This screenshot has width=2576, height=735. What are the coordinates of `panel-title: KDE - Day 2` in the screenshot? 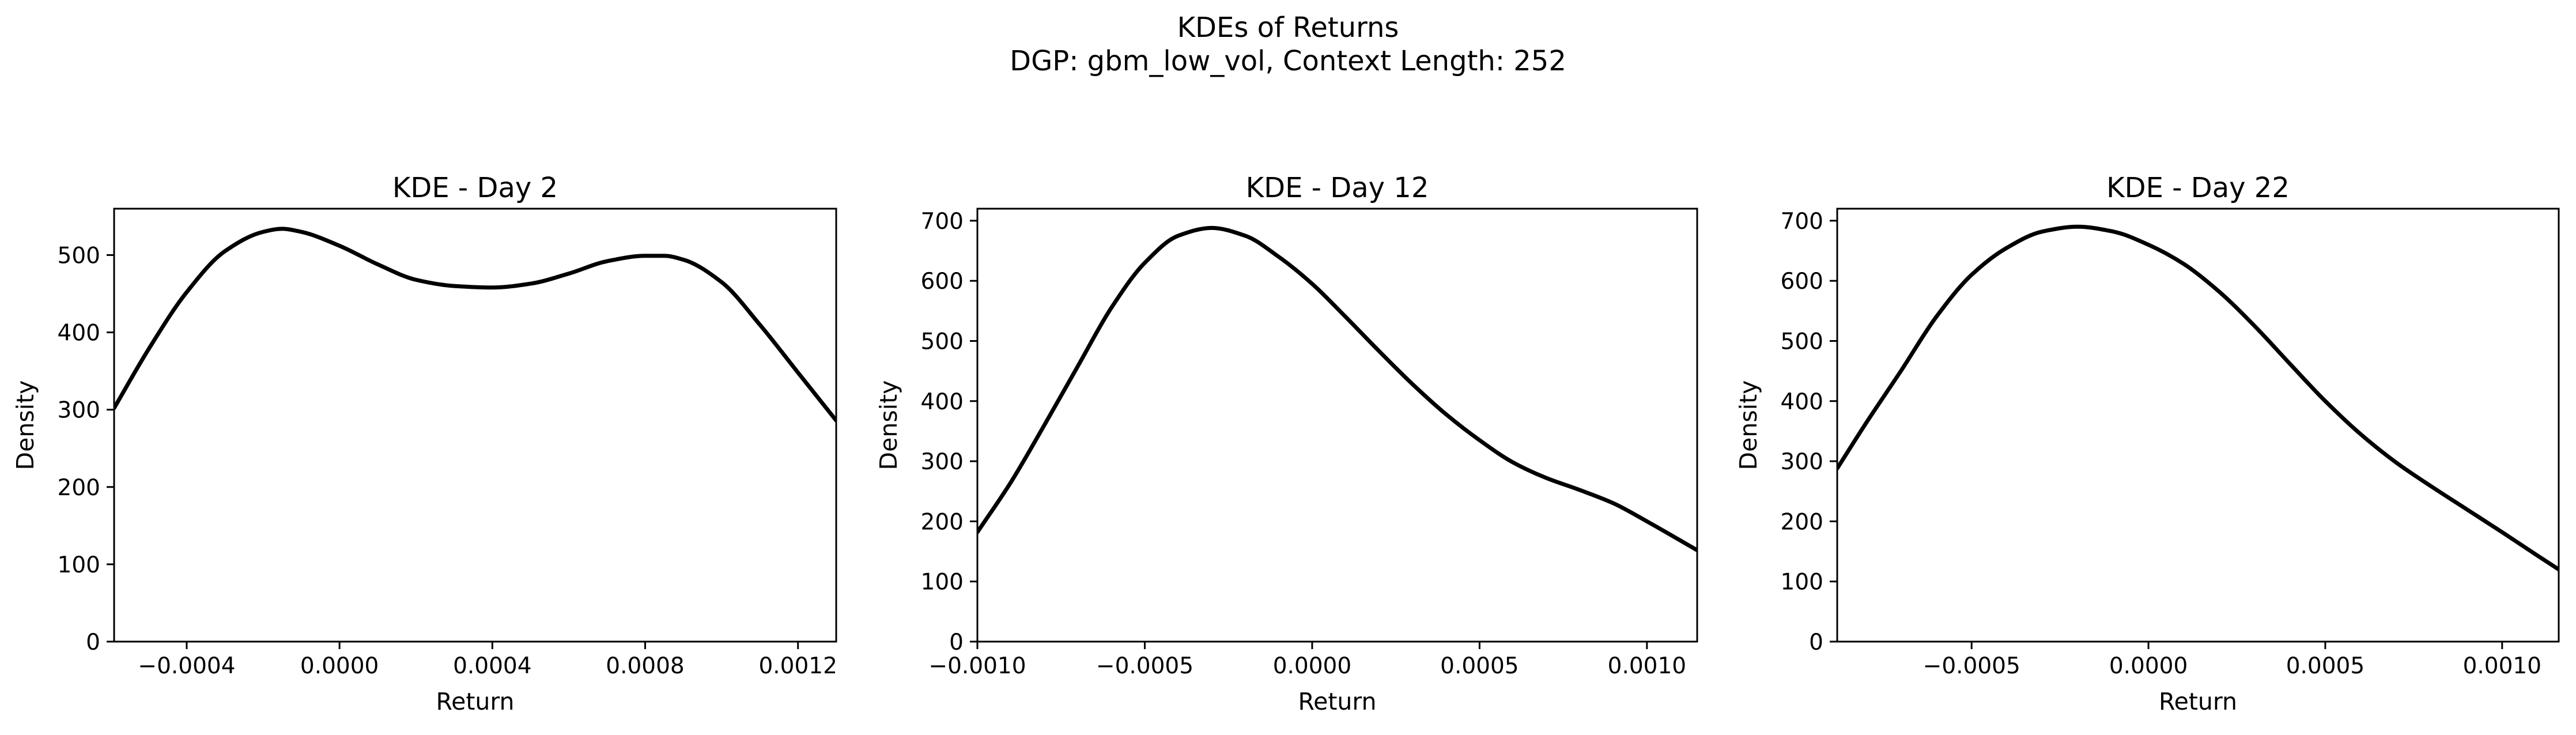 It's located at (475, 188).